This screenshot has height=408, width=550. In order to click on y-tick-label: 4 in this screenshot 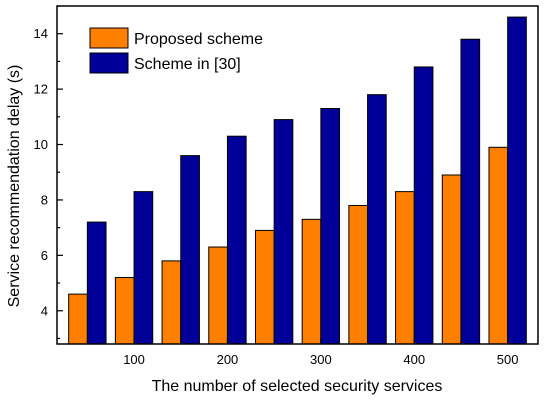, I will do `click(44, 310)`.